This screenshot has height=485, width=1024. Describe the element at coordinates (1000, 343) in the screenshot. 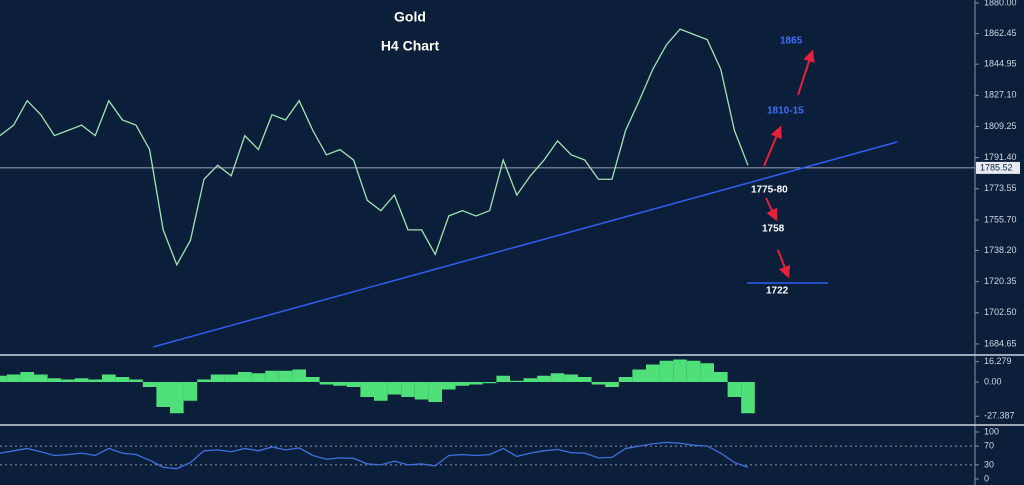

I see `y-tick-label: 1684.65` at that location.